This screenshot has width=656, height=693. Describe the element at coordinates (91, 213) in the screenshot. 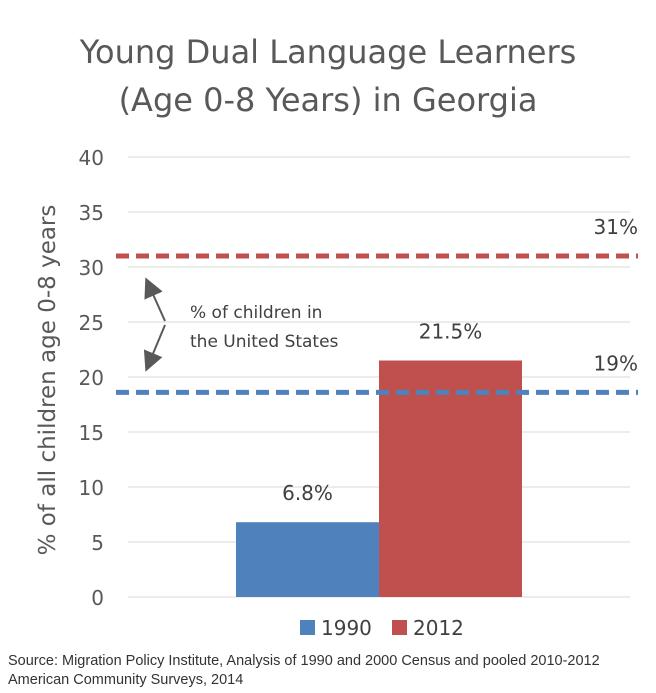

I see `y-tick-label-35: 35` at that location.